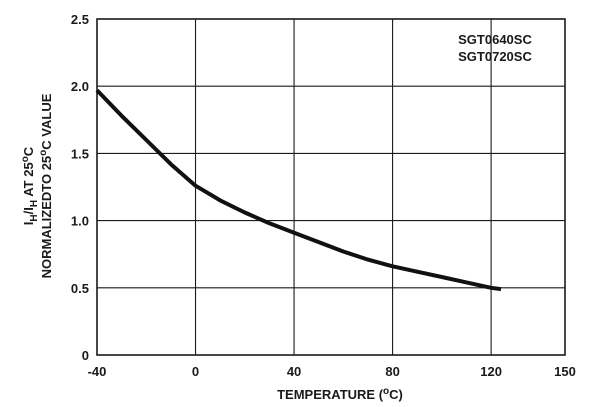 The height and width of the screenshot is (407, 594). Describe the element at coordinates (80, 19) in the screenshot. I see `y-tick-label-5: 2.5` at that location.